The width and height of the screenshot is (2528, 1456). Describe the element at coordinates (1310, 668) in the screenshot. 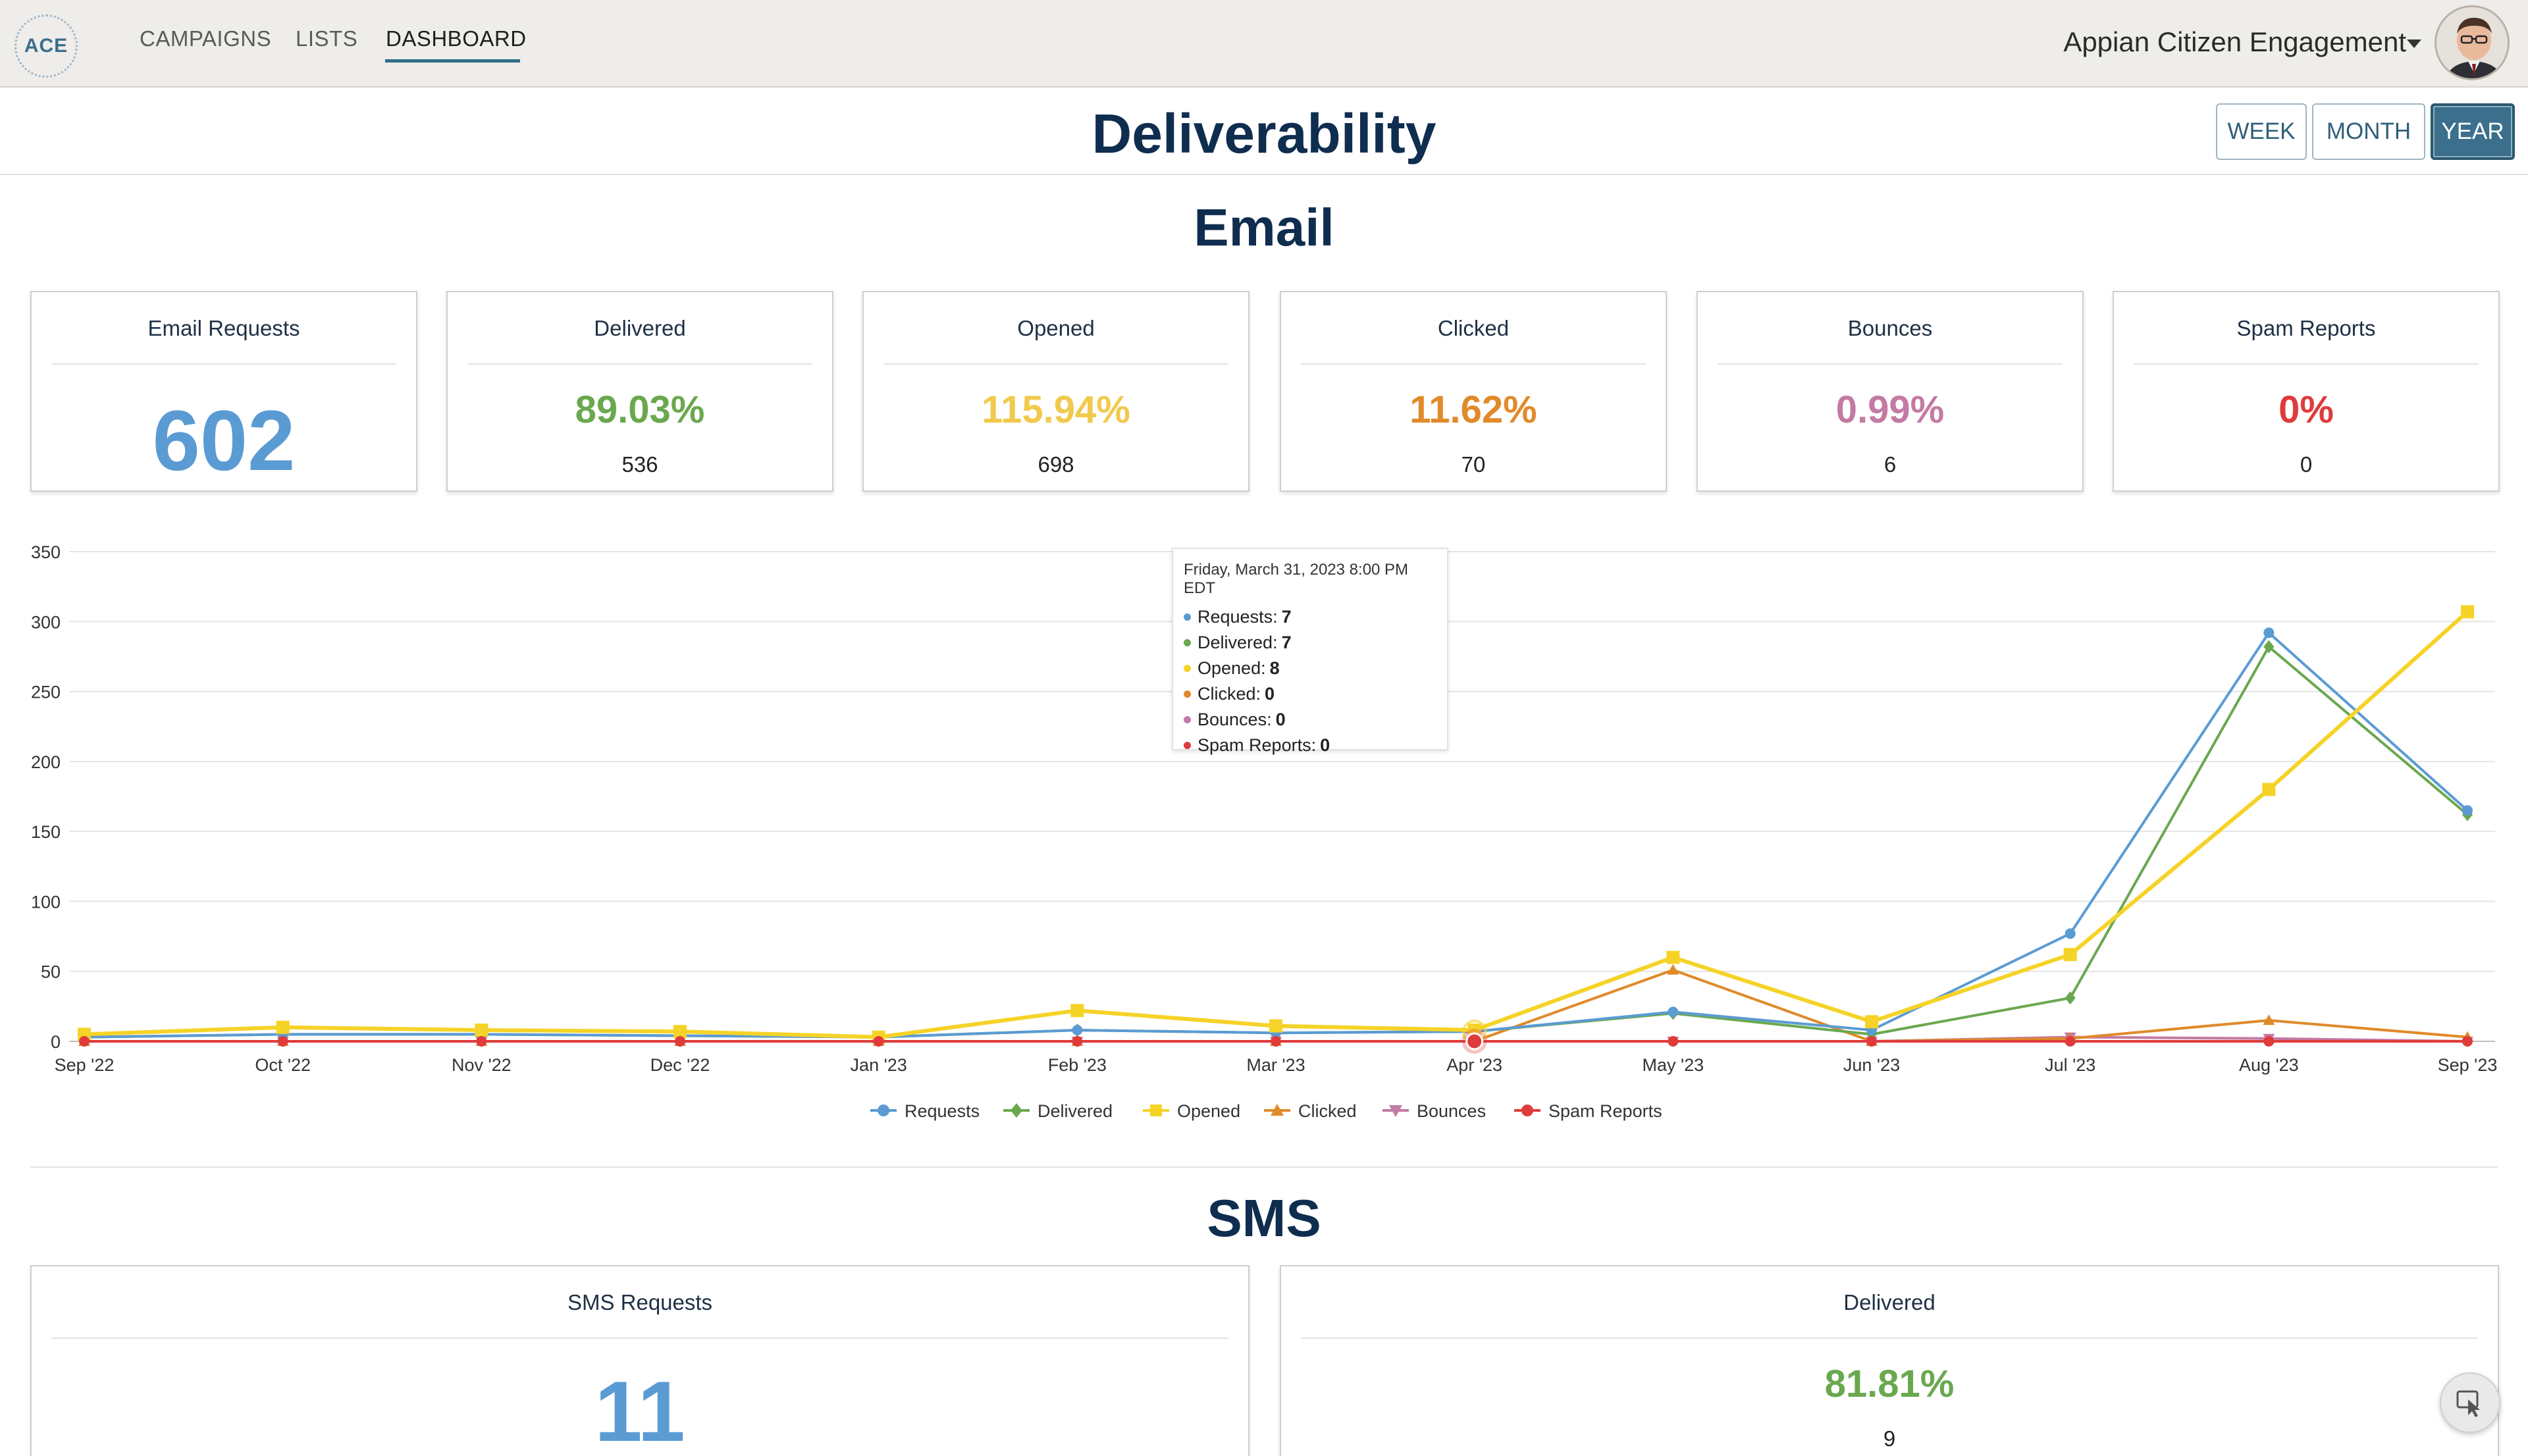

I see `tooltip-row-opened: Opened:8` at that location.